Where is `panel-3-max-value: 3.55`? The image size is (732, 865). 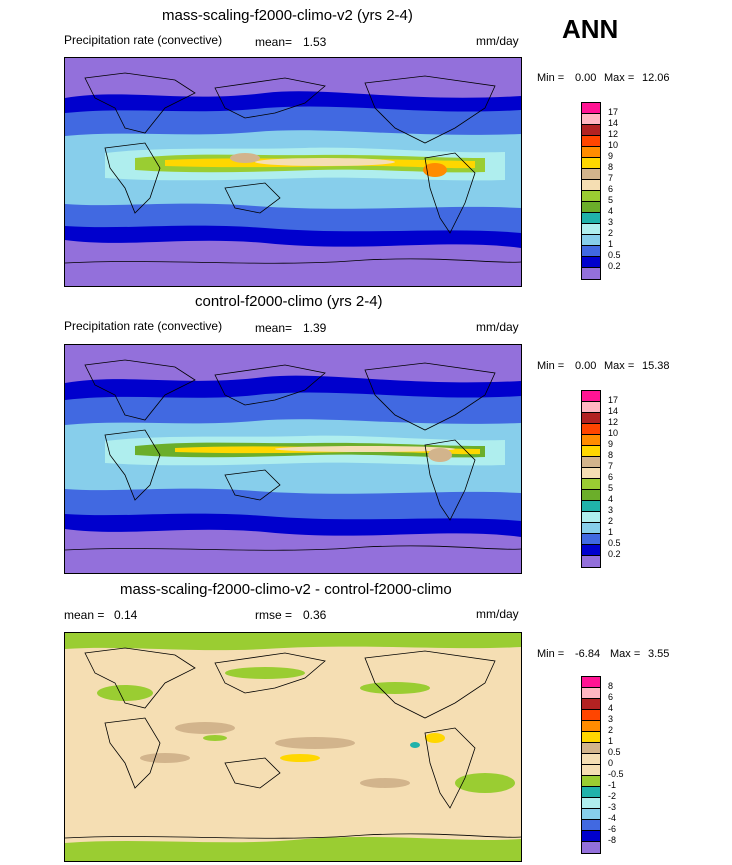 panel-3-max-value: 3.55 is located at coordinates (659, 654).